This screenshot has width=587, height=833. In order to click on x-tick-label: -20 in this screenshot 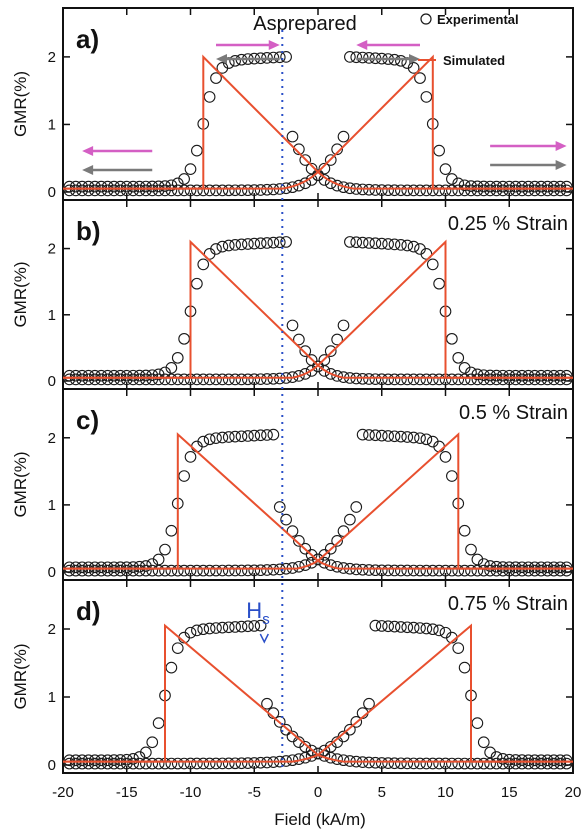, I will do `click(63, 792)`.